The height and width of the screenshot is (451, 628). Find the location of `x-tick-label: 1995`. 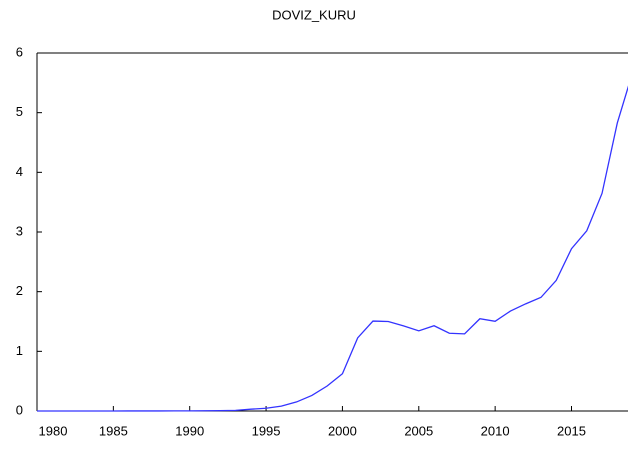

x-tick-label: 1995 is located at coordinates (266, 430).